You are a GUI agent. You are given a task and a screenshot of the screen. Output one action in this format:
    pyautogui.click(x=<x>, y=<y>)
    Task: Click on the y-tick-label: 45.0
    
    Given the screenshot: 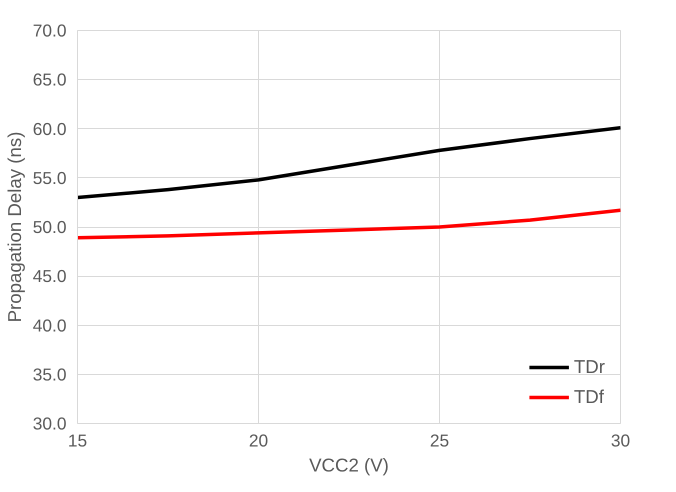 What is the action you would take?
    pyautogui.click(x=49, y=276)
    